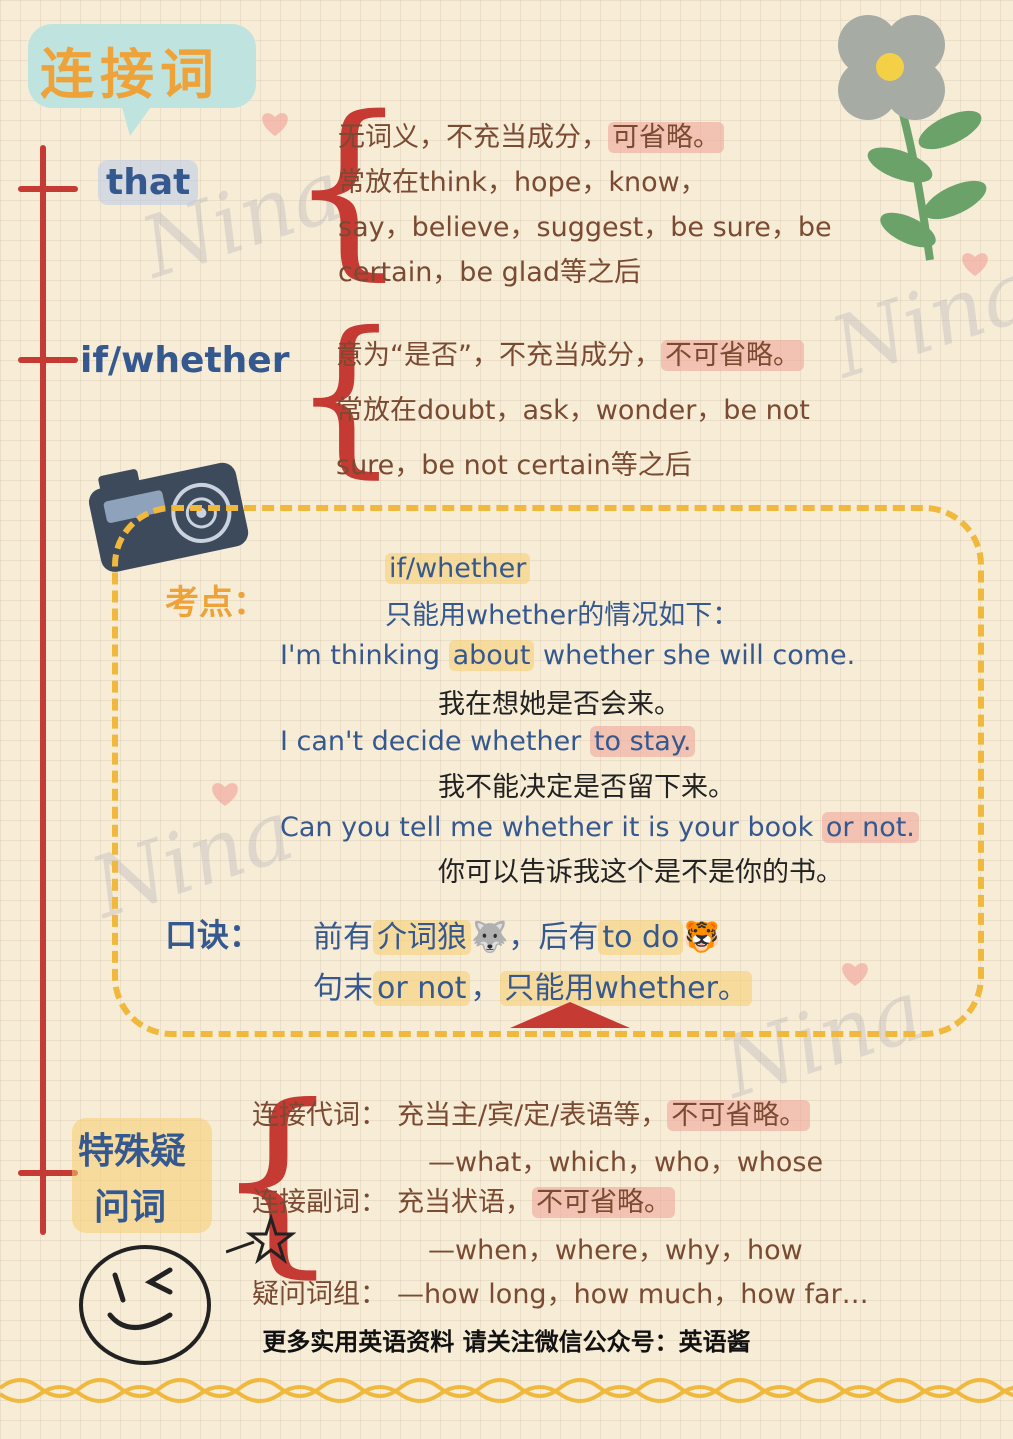 The image size is (1013, 1439). Describe the element at coordinates (573, 410) in the screenshot. I see `ifwhether-line-2: 常放在doubt，ask，wonder，be not` at that location.